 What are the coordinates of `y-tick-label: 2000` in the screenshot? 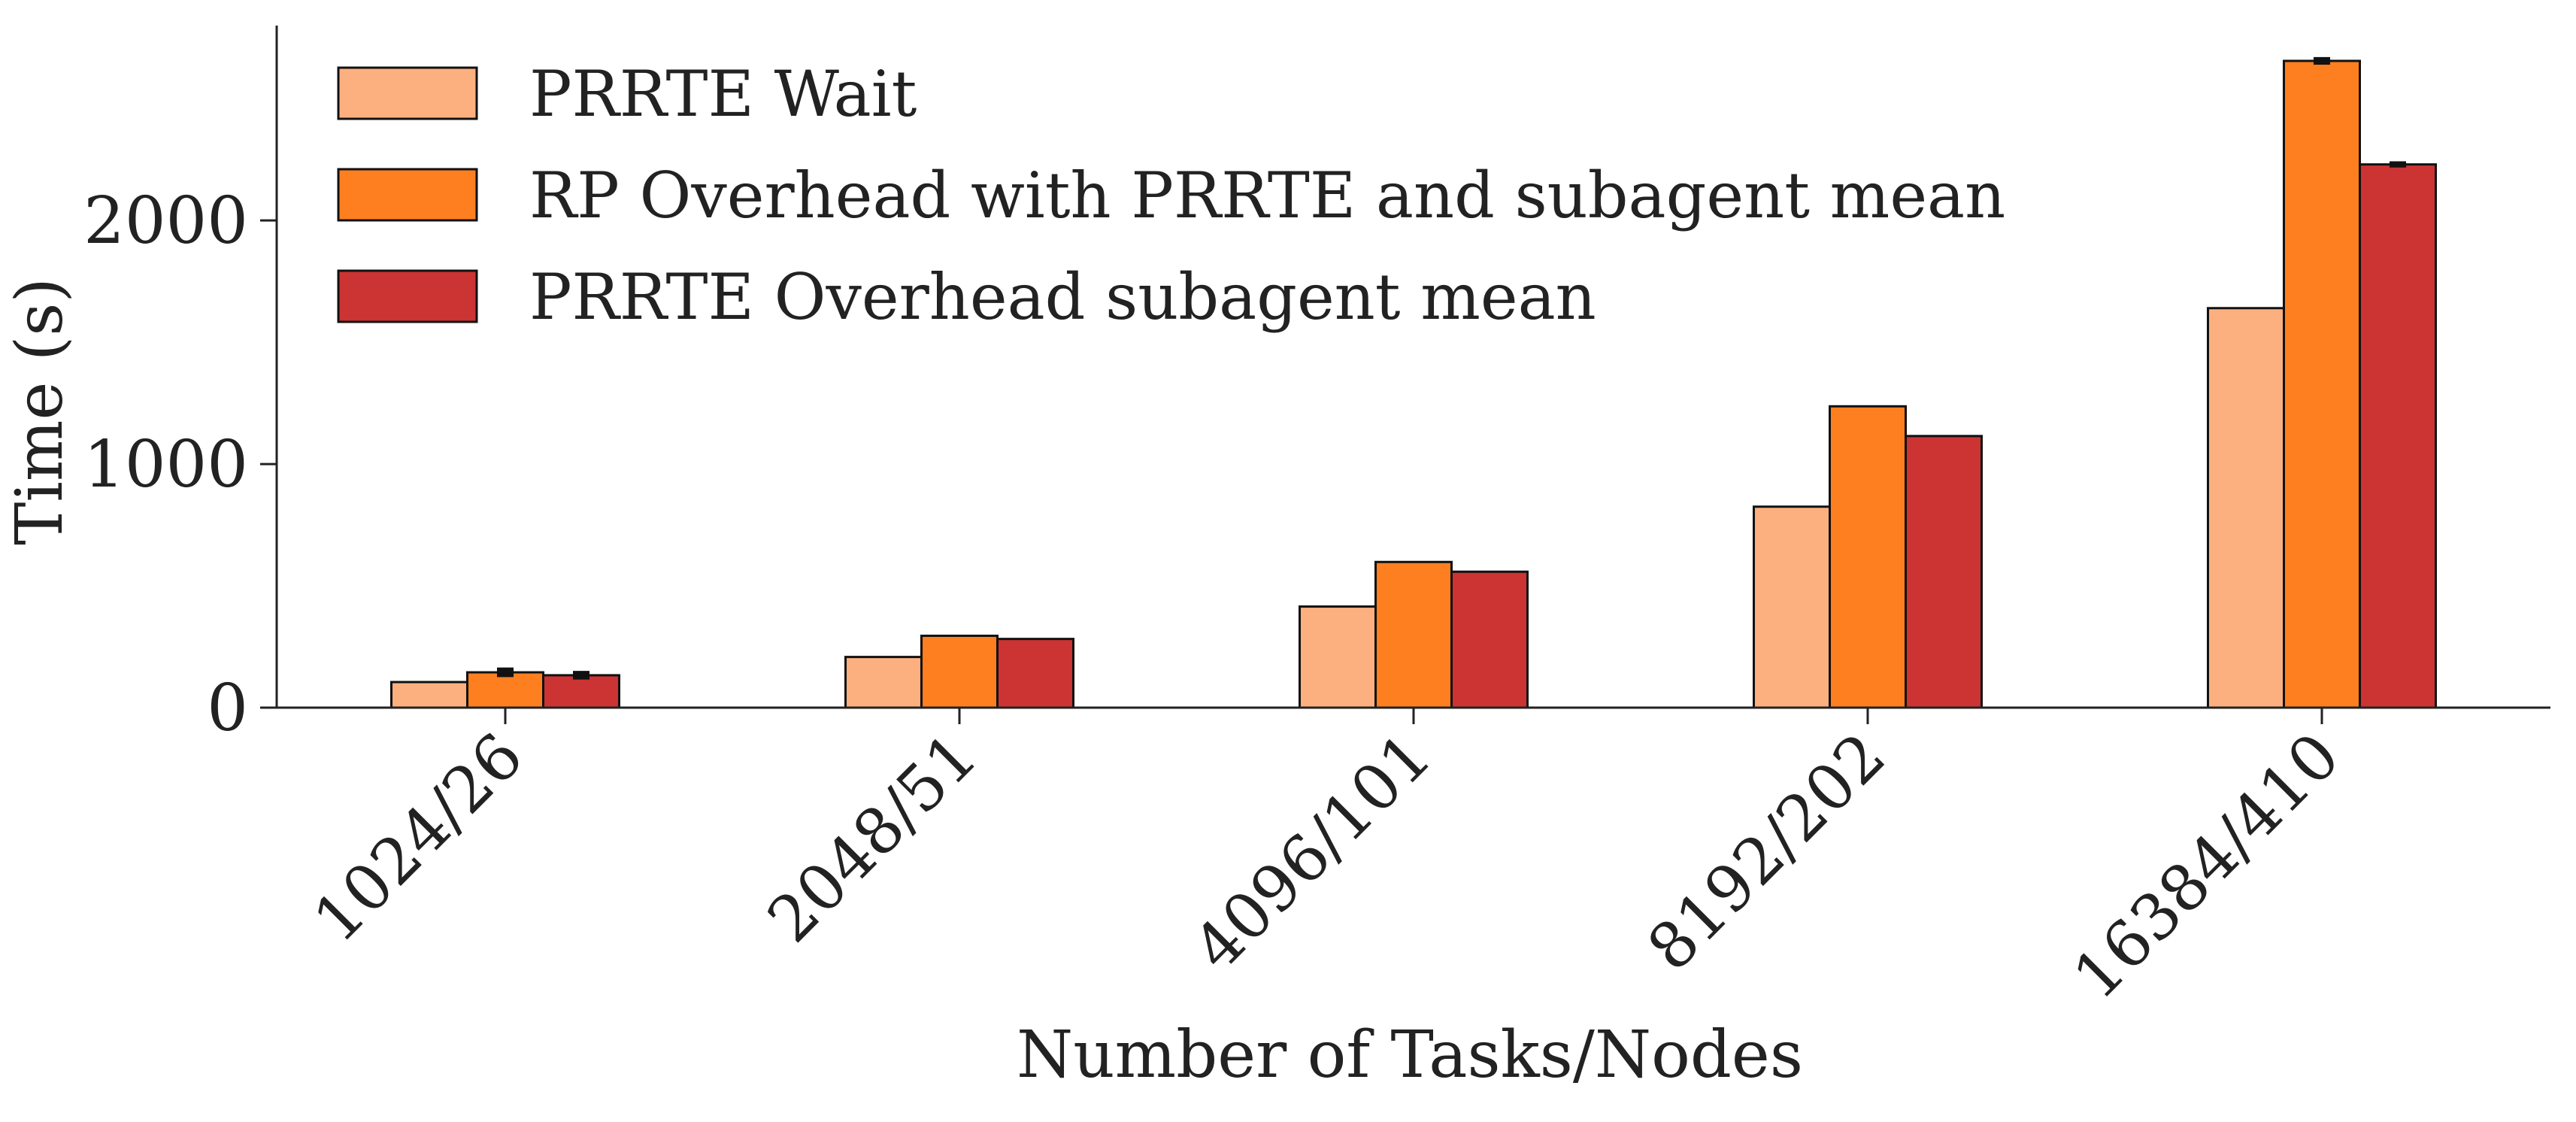 It's located at (165, 221).